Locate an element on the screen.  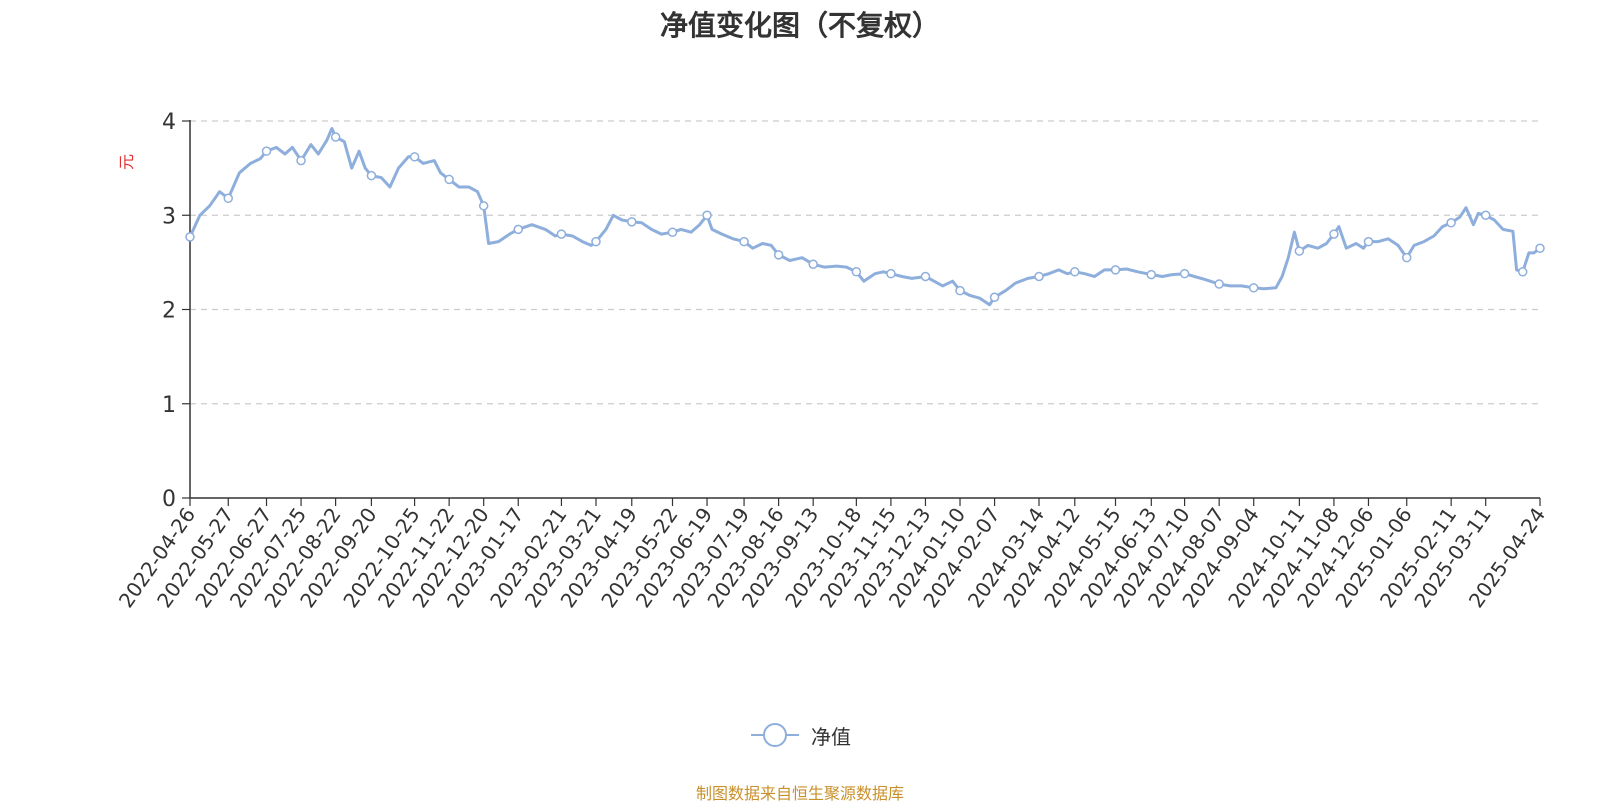
y-tick-labels: 0 1 2 3 4 is located at coordinates (169, 311).